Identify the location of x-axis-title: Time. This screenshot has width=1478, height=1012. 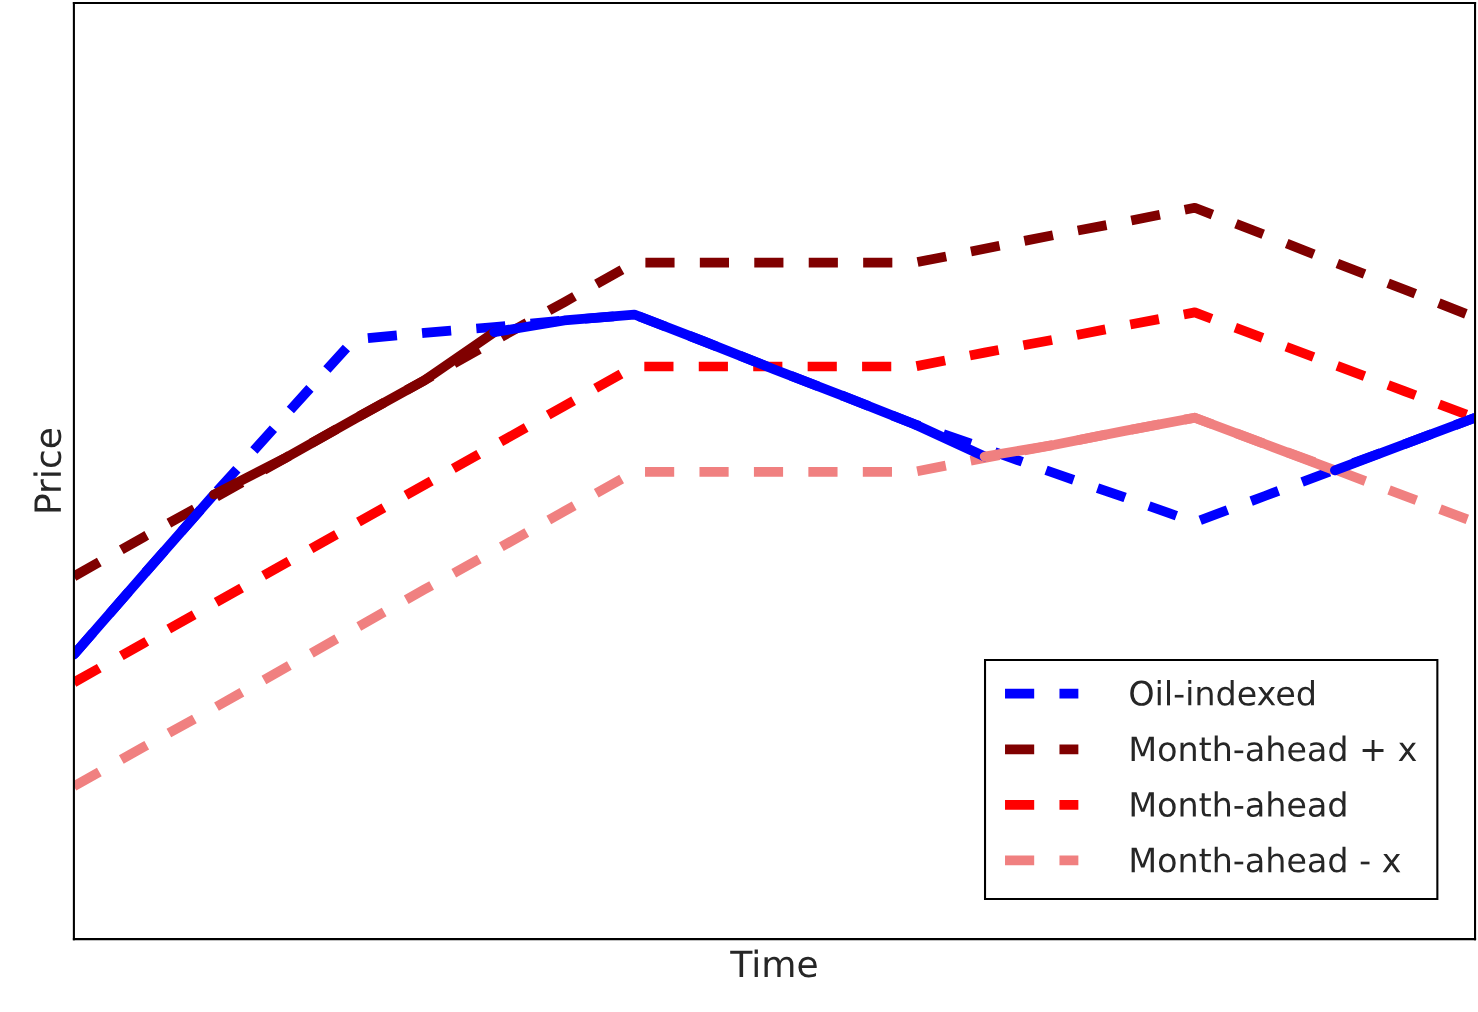
(773, 963).